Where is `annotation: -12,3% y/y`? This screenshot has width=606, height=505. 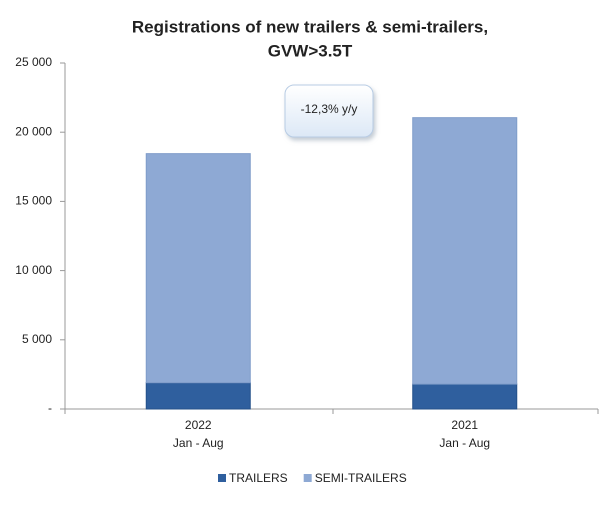 annotation: -12,3% y/y is located at coordinates (329, 109).